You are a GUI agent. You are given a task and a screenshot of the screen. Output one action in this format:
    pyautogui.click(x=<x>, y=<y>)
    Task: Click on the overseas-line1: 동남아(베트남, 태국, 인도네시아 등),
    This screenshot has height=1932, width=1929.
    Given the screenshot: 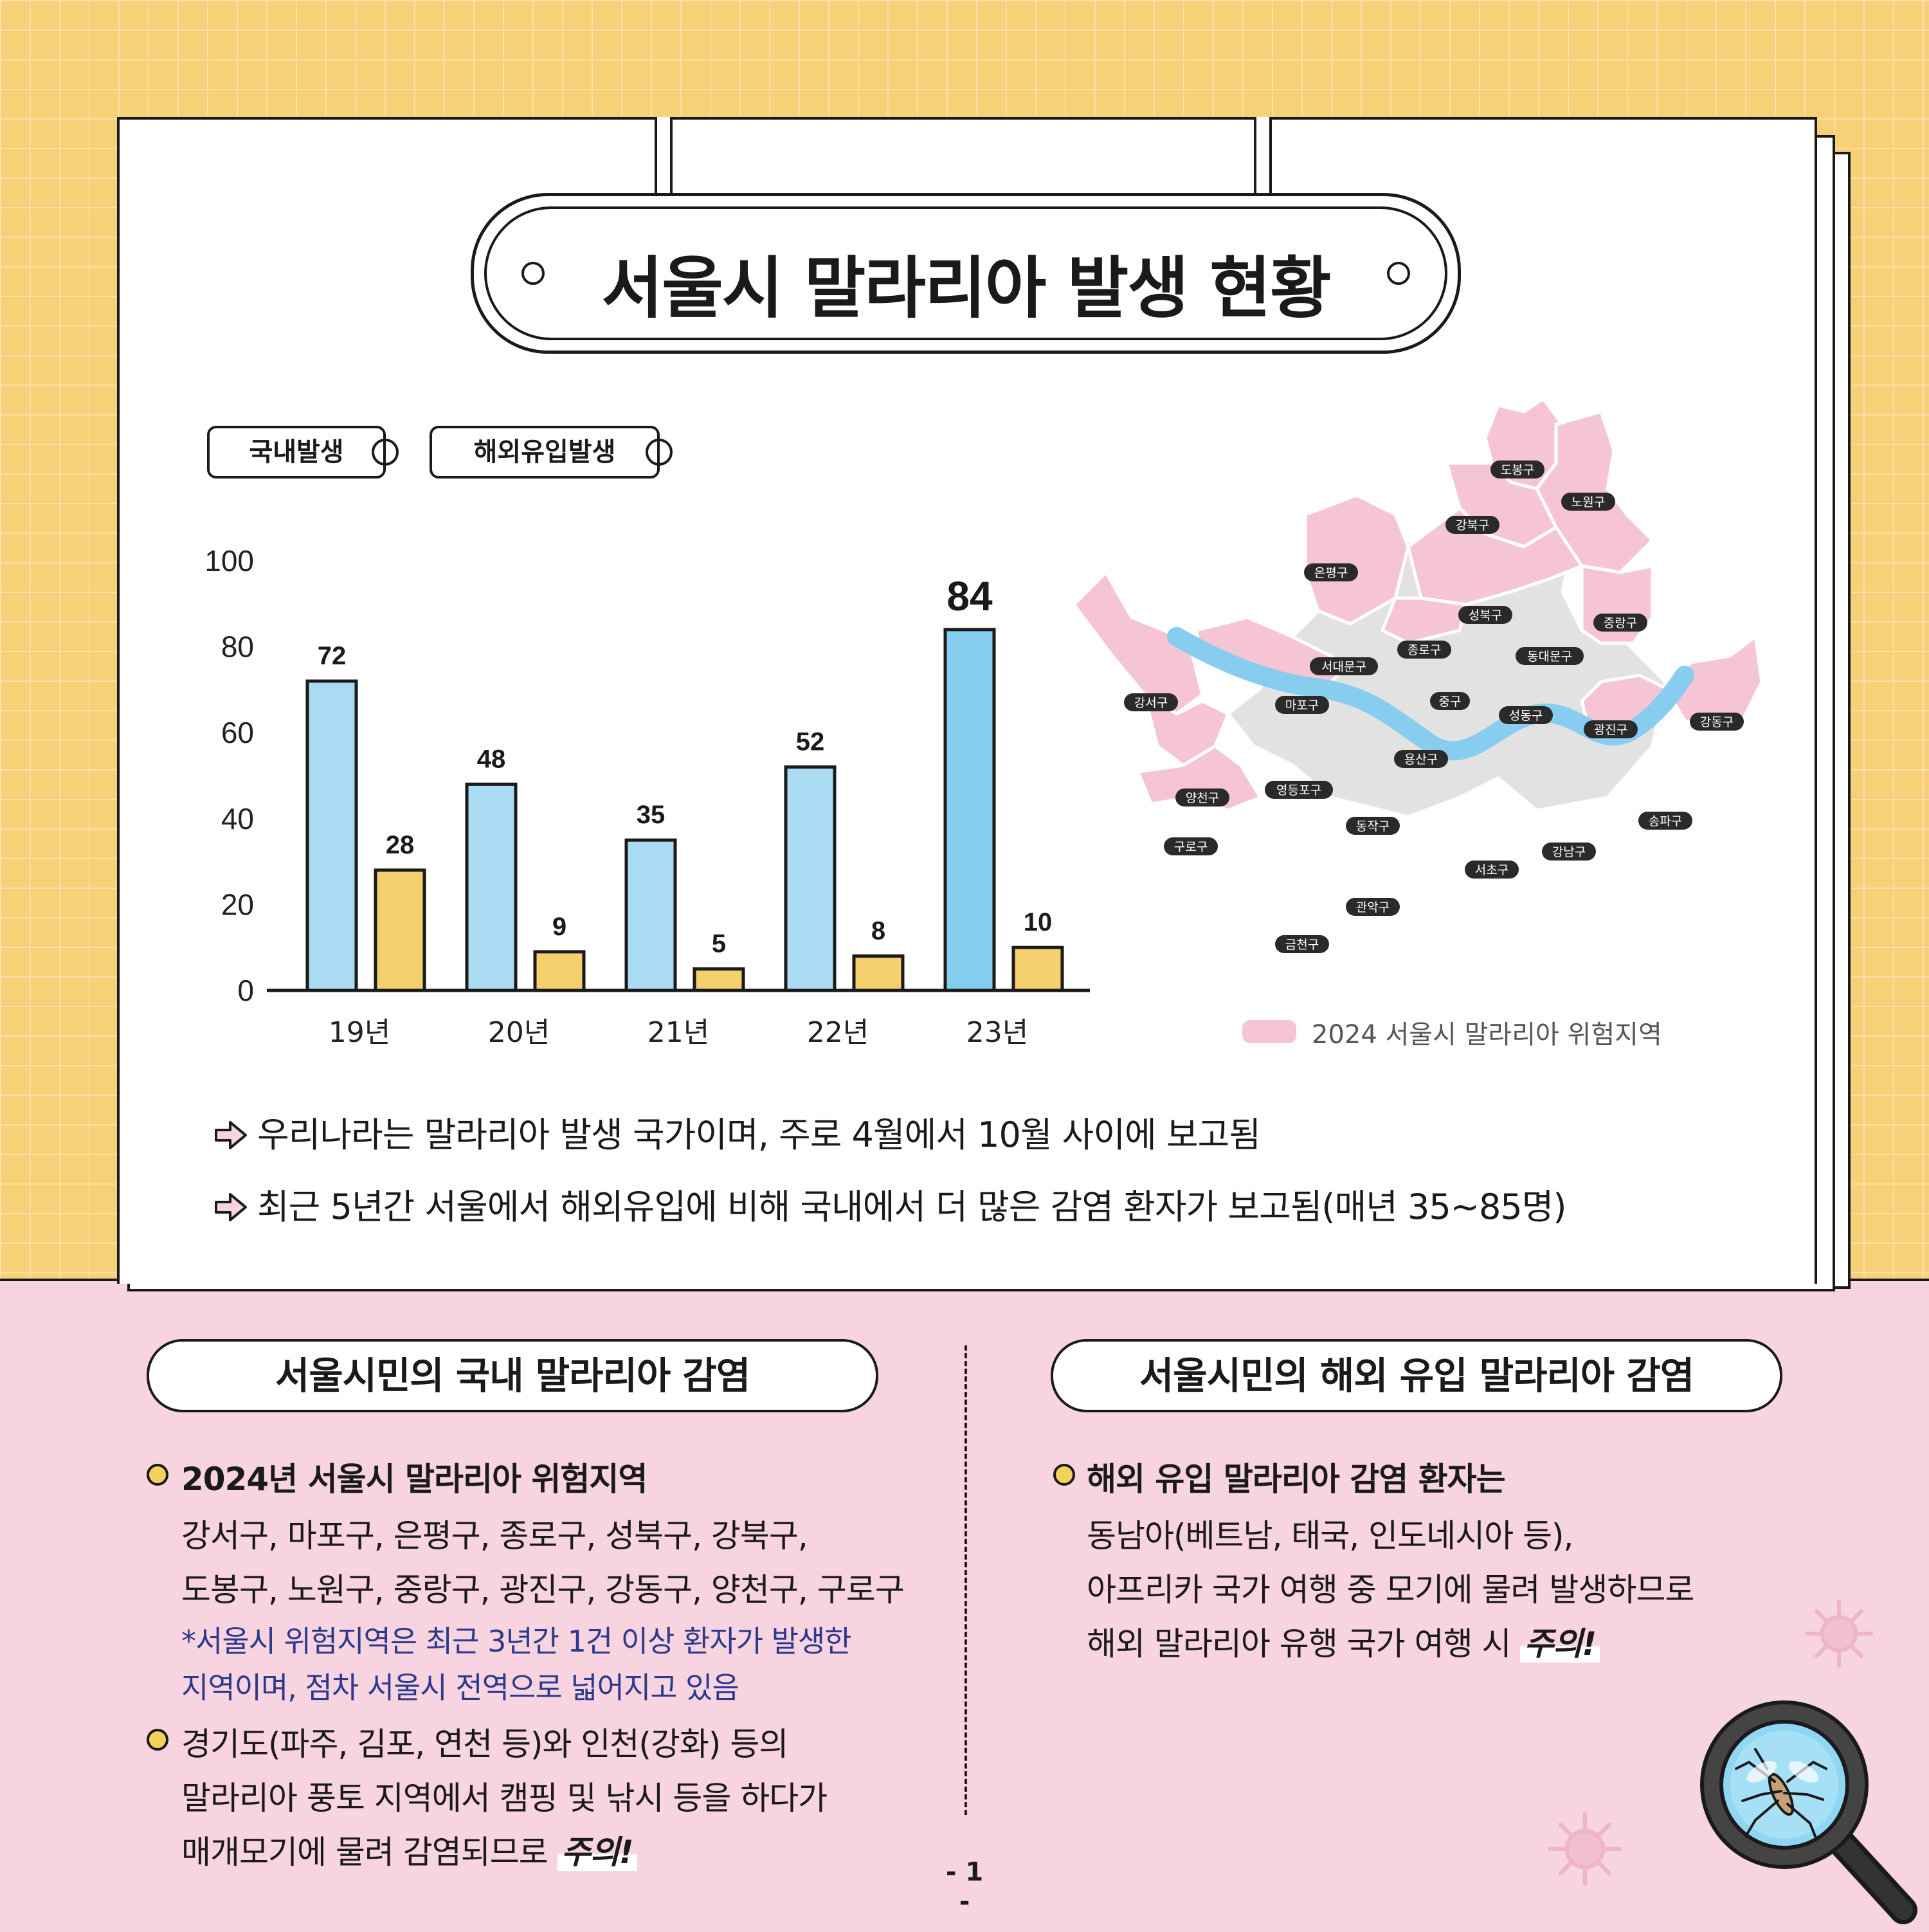 What is the action you would take?
    pyautogui.click(x=1330, y=1536)
    